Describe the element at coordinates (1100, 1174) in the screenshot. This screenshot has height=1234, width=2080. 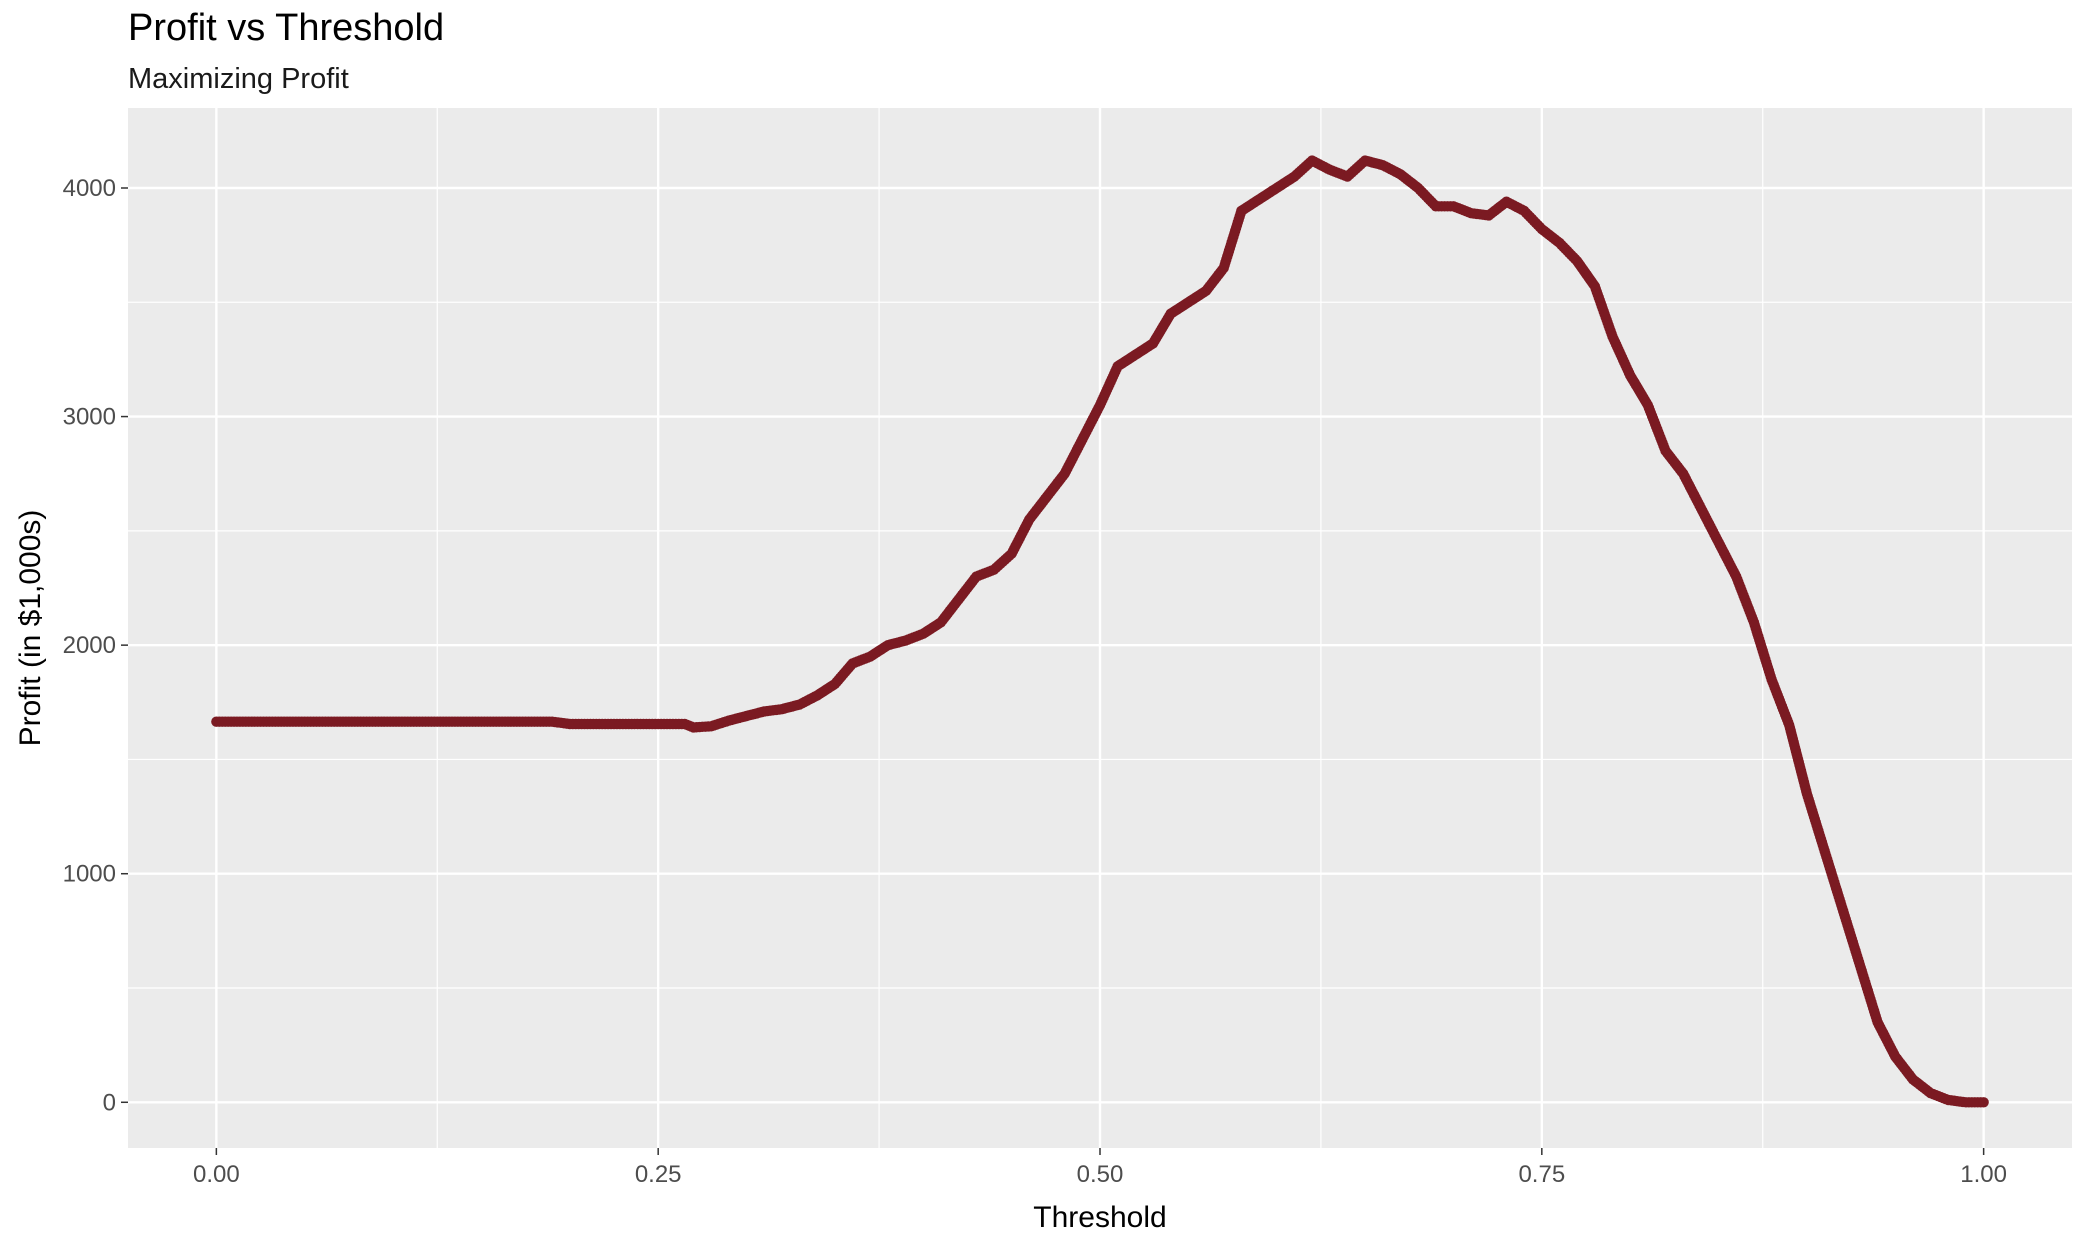
I see `x-tick-label: 0.50` at that location.